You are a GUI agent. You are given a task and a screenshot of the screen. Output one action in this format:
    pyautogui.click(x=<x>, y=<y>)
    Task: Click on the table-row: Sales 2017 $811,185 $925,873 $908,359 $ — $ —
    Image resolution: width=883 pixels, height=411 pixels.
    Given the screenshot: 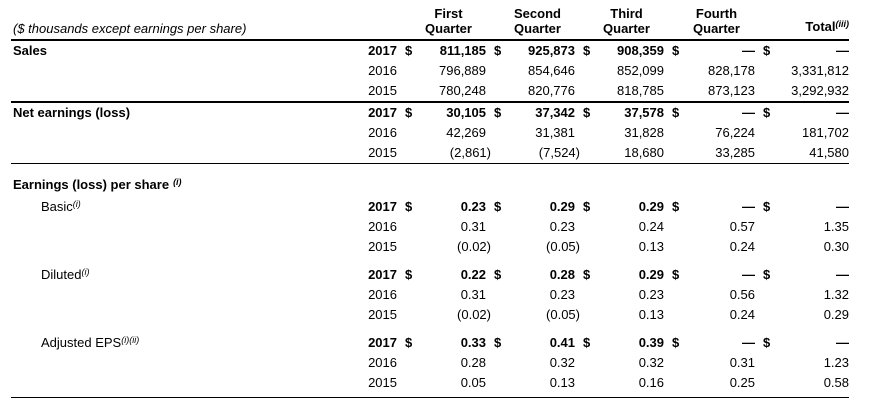 What is the action you would take?
    pyautogui.click(x=430, y=51)
    